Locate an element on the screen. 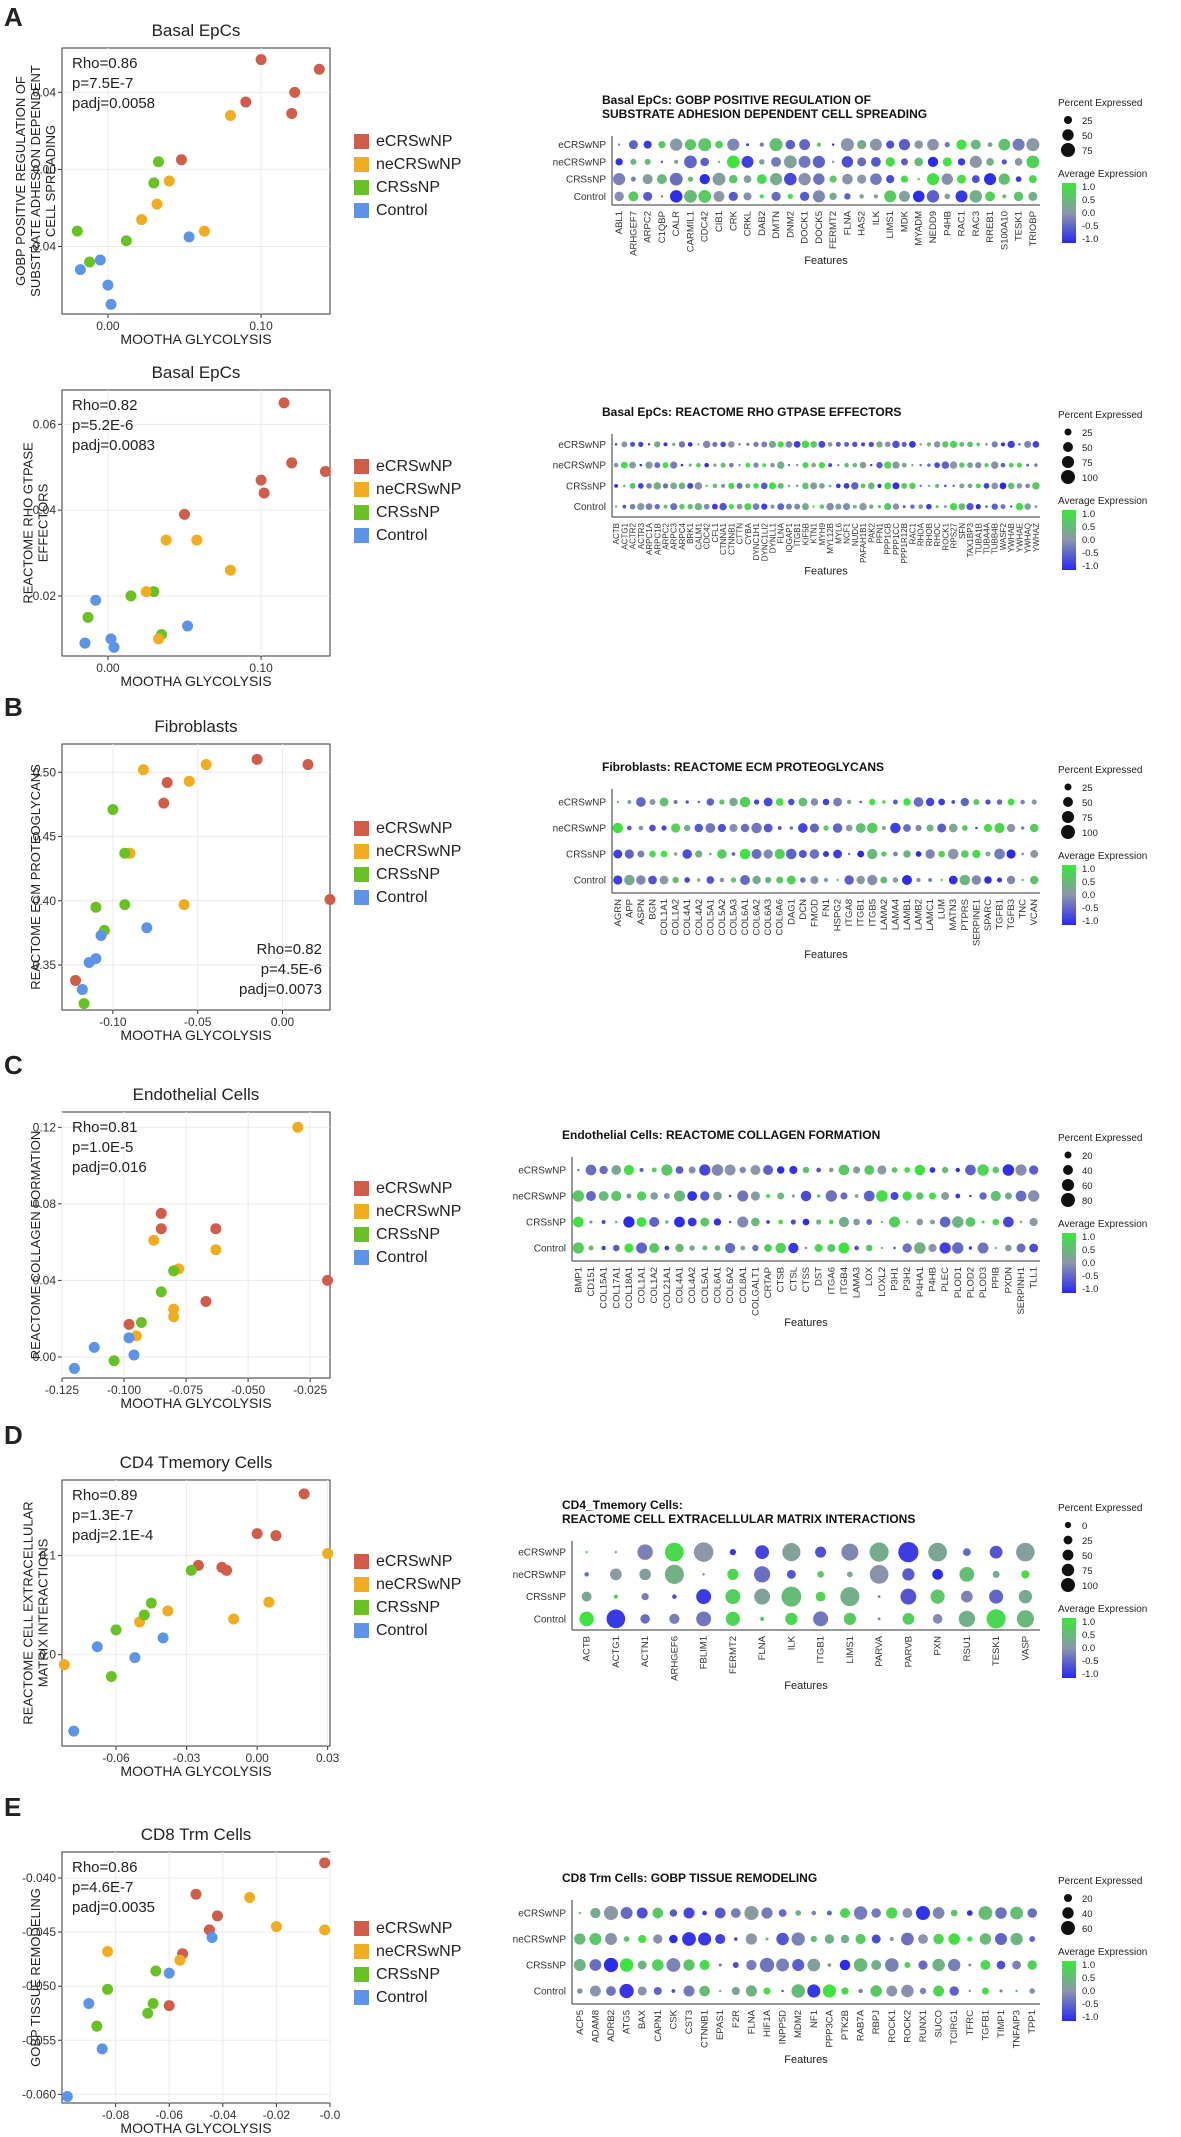 This screenshot has width=1181, height=2137. features-axis-label: Features is located at coordinates (826, 955).